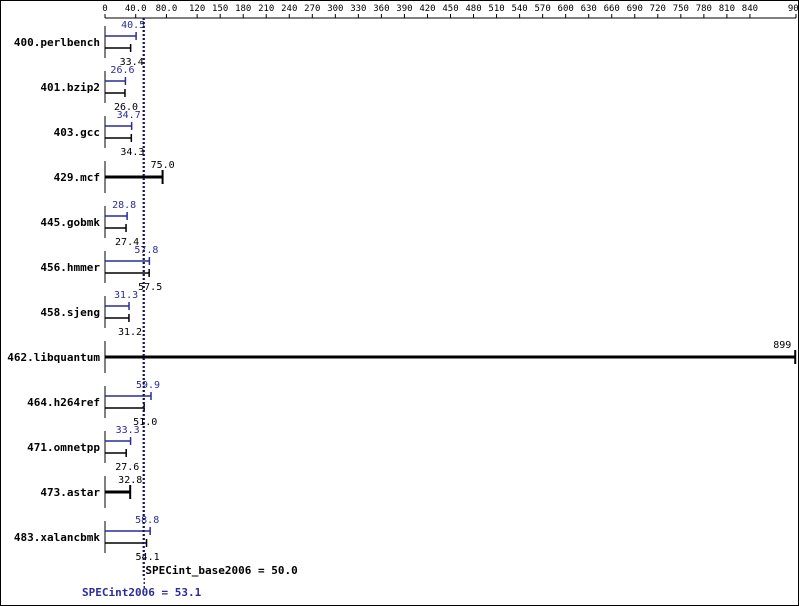  What do you see at coordinates (358, 9) in the screenshot?
I see `x-tick-label: 330` at bounding box center [358, 9].